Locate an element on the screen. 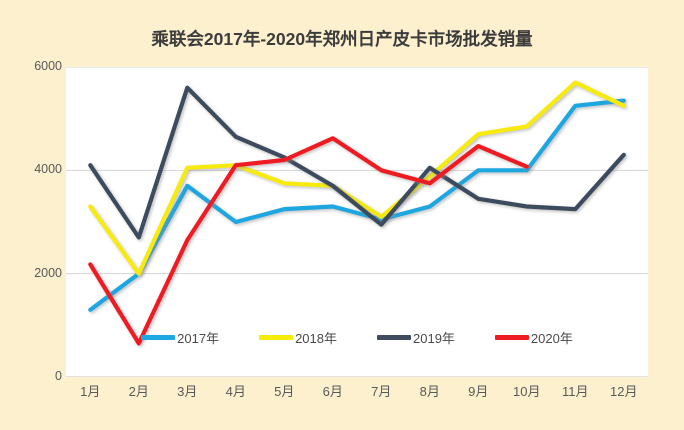 This screenshot has width=684, height=430. y-axis-tick-label: 4000 is located at coordinates (48, 169).